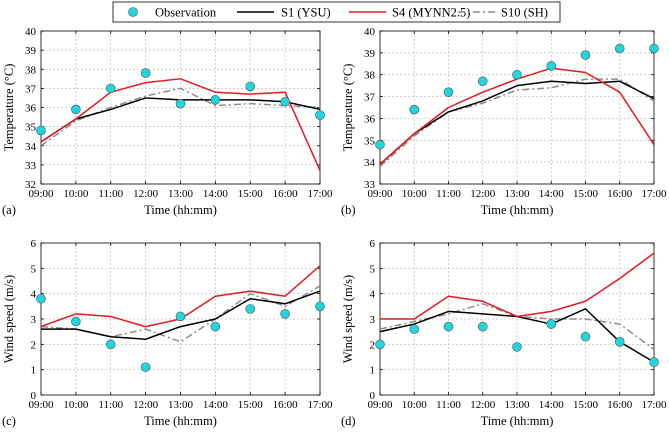 This screenshot has width=669, height=443. I want to click on legend-box, so click(336, 12).